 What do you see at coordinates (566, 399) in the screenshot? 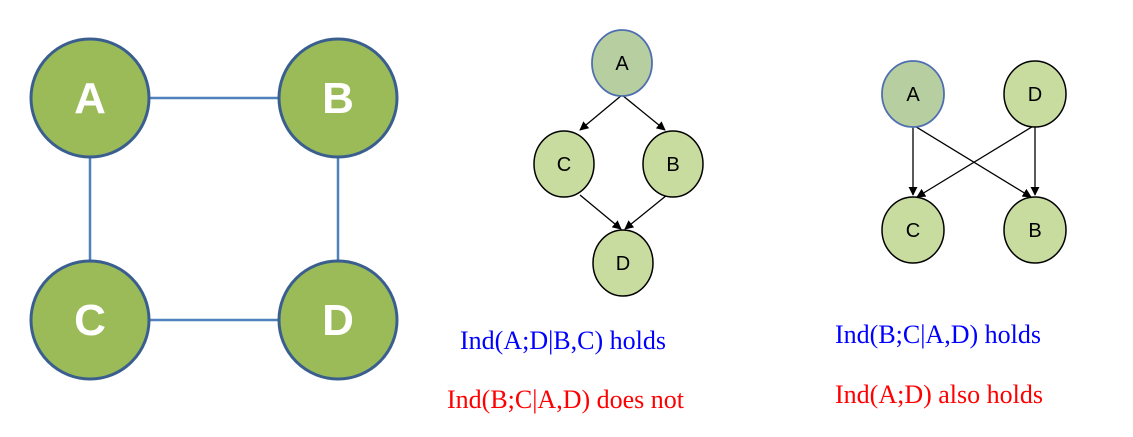
I see `left-caption-does-not: Ind(B;C|A,D) does not` at bounding box center [566, 399].